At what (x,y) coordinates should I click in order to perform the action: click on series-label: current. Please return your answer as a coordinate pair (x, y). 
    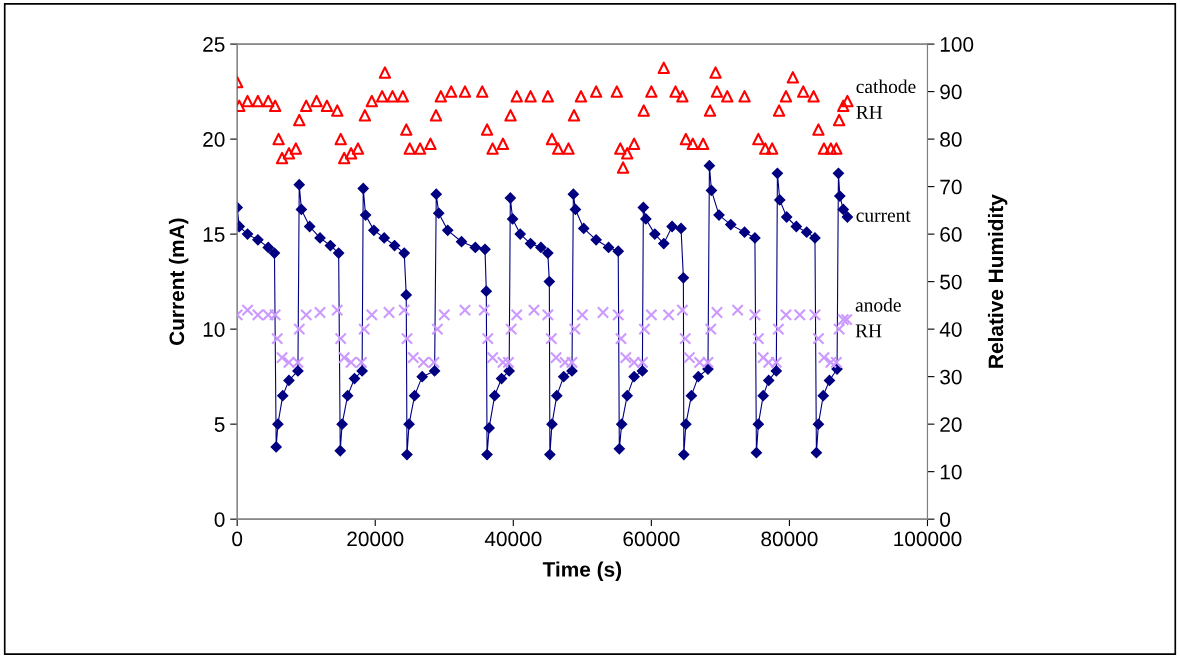
    Looking at the image, I should click on (883, 216).